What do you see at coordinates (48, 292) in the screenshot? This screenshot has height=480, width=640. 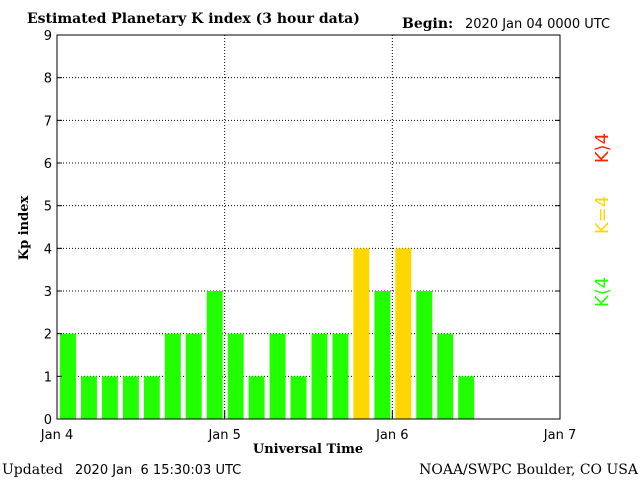 I see `y-tick-label: 3` at bounding box center [48, 292].